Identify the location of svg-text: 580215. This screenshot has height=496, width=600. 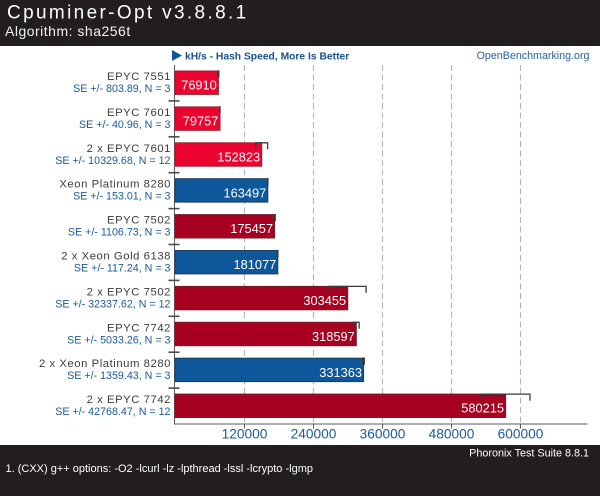
(482, 408).